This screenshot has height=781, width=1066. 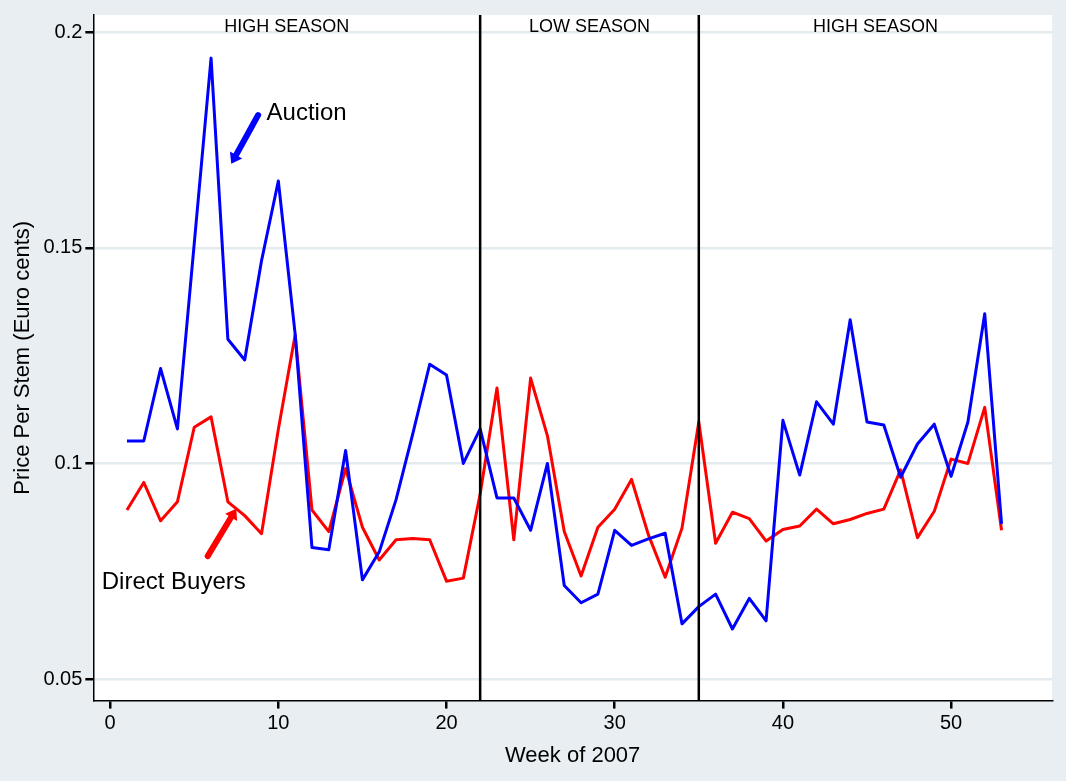 What do you see at coordinates (110, 722) in the screenshot?
I see `x-tick-label: 0` at bounding box center [110, 722].